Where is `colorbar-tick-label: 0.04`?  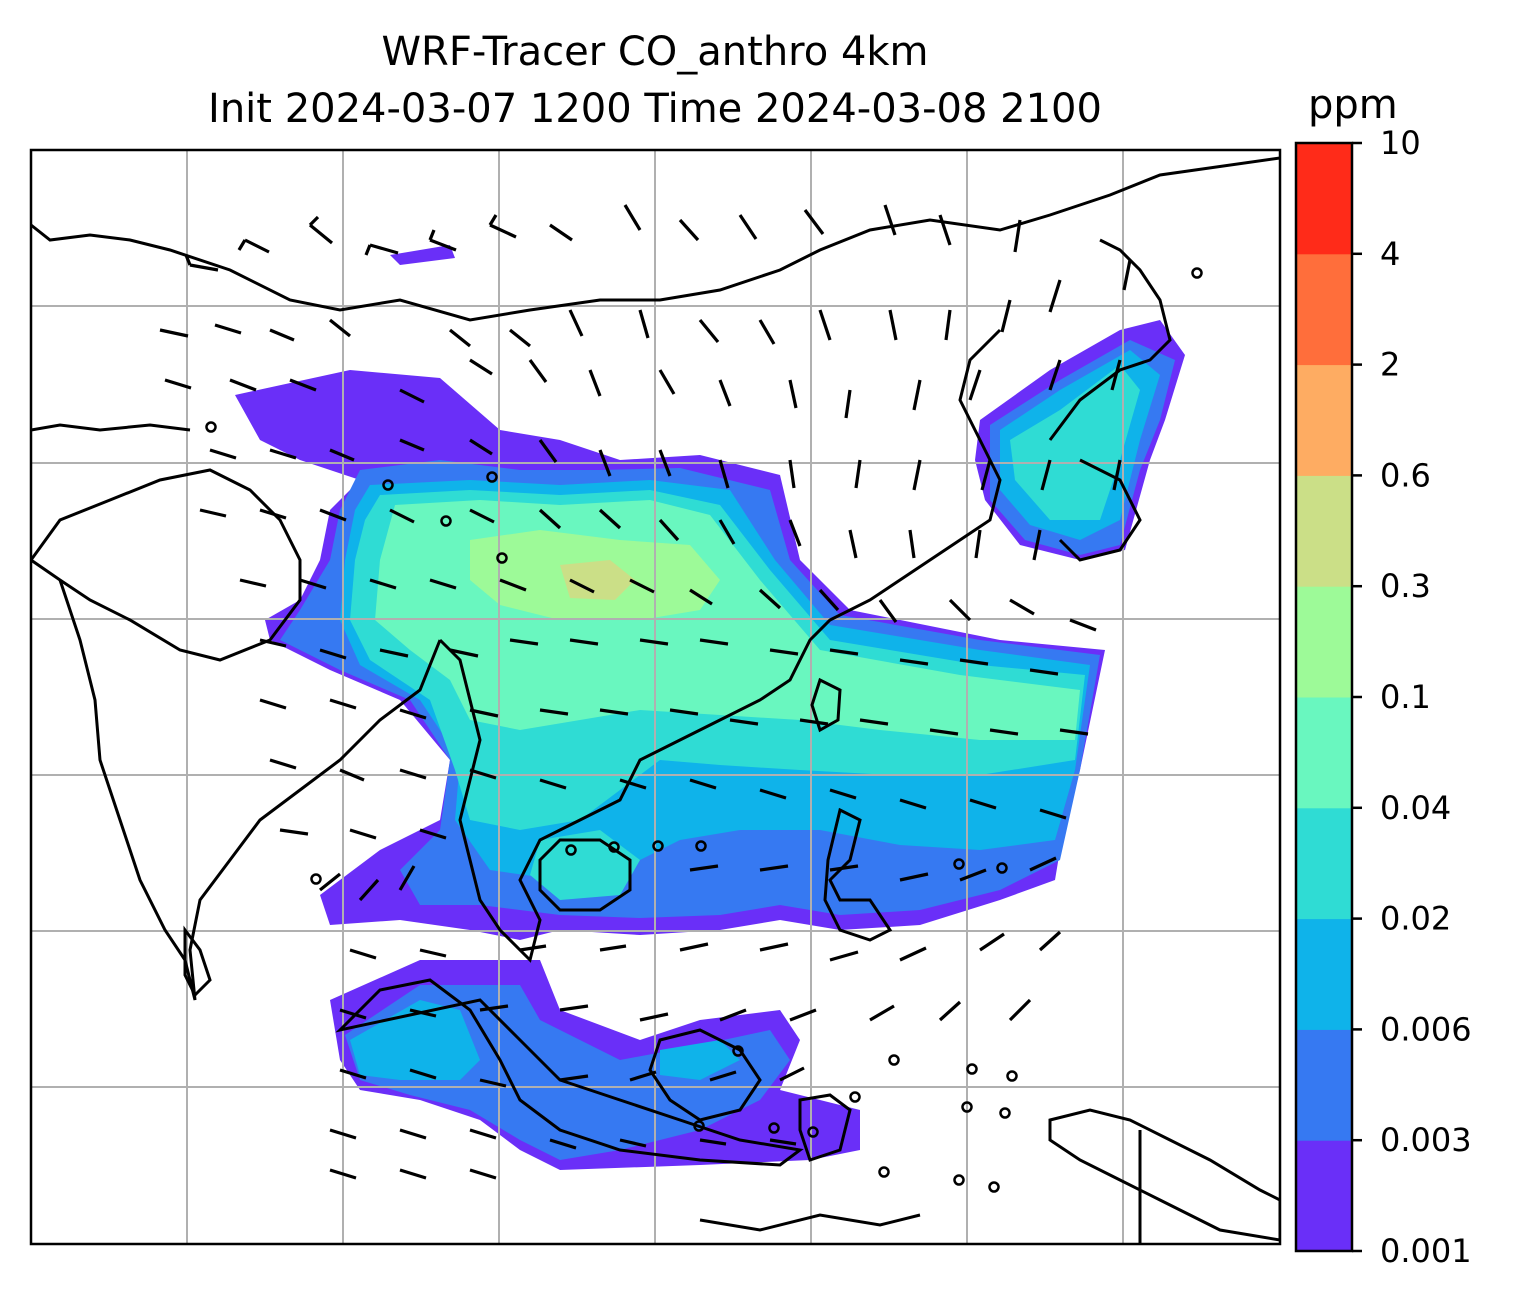
colorbar-tick-label: 0.04 is located at coordinates (1415, 808).